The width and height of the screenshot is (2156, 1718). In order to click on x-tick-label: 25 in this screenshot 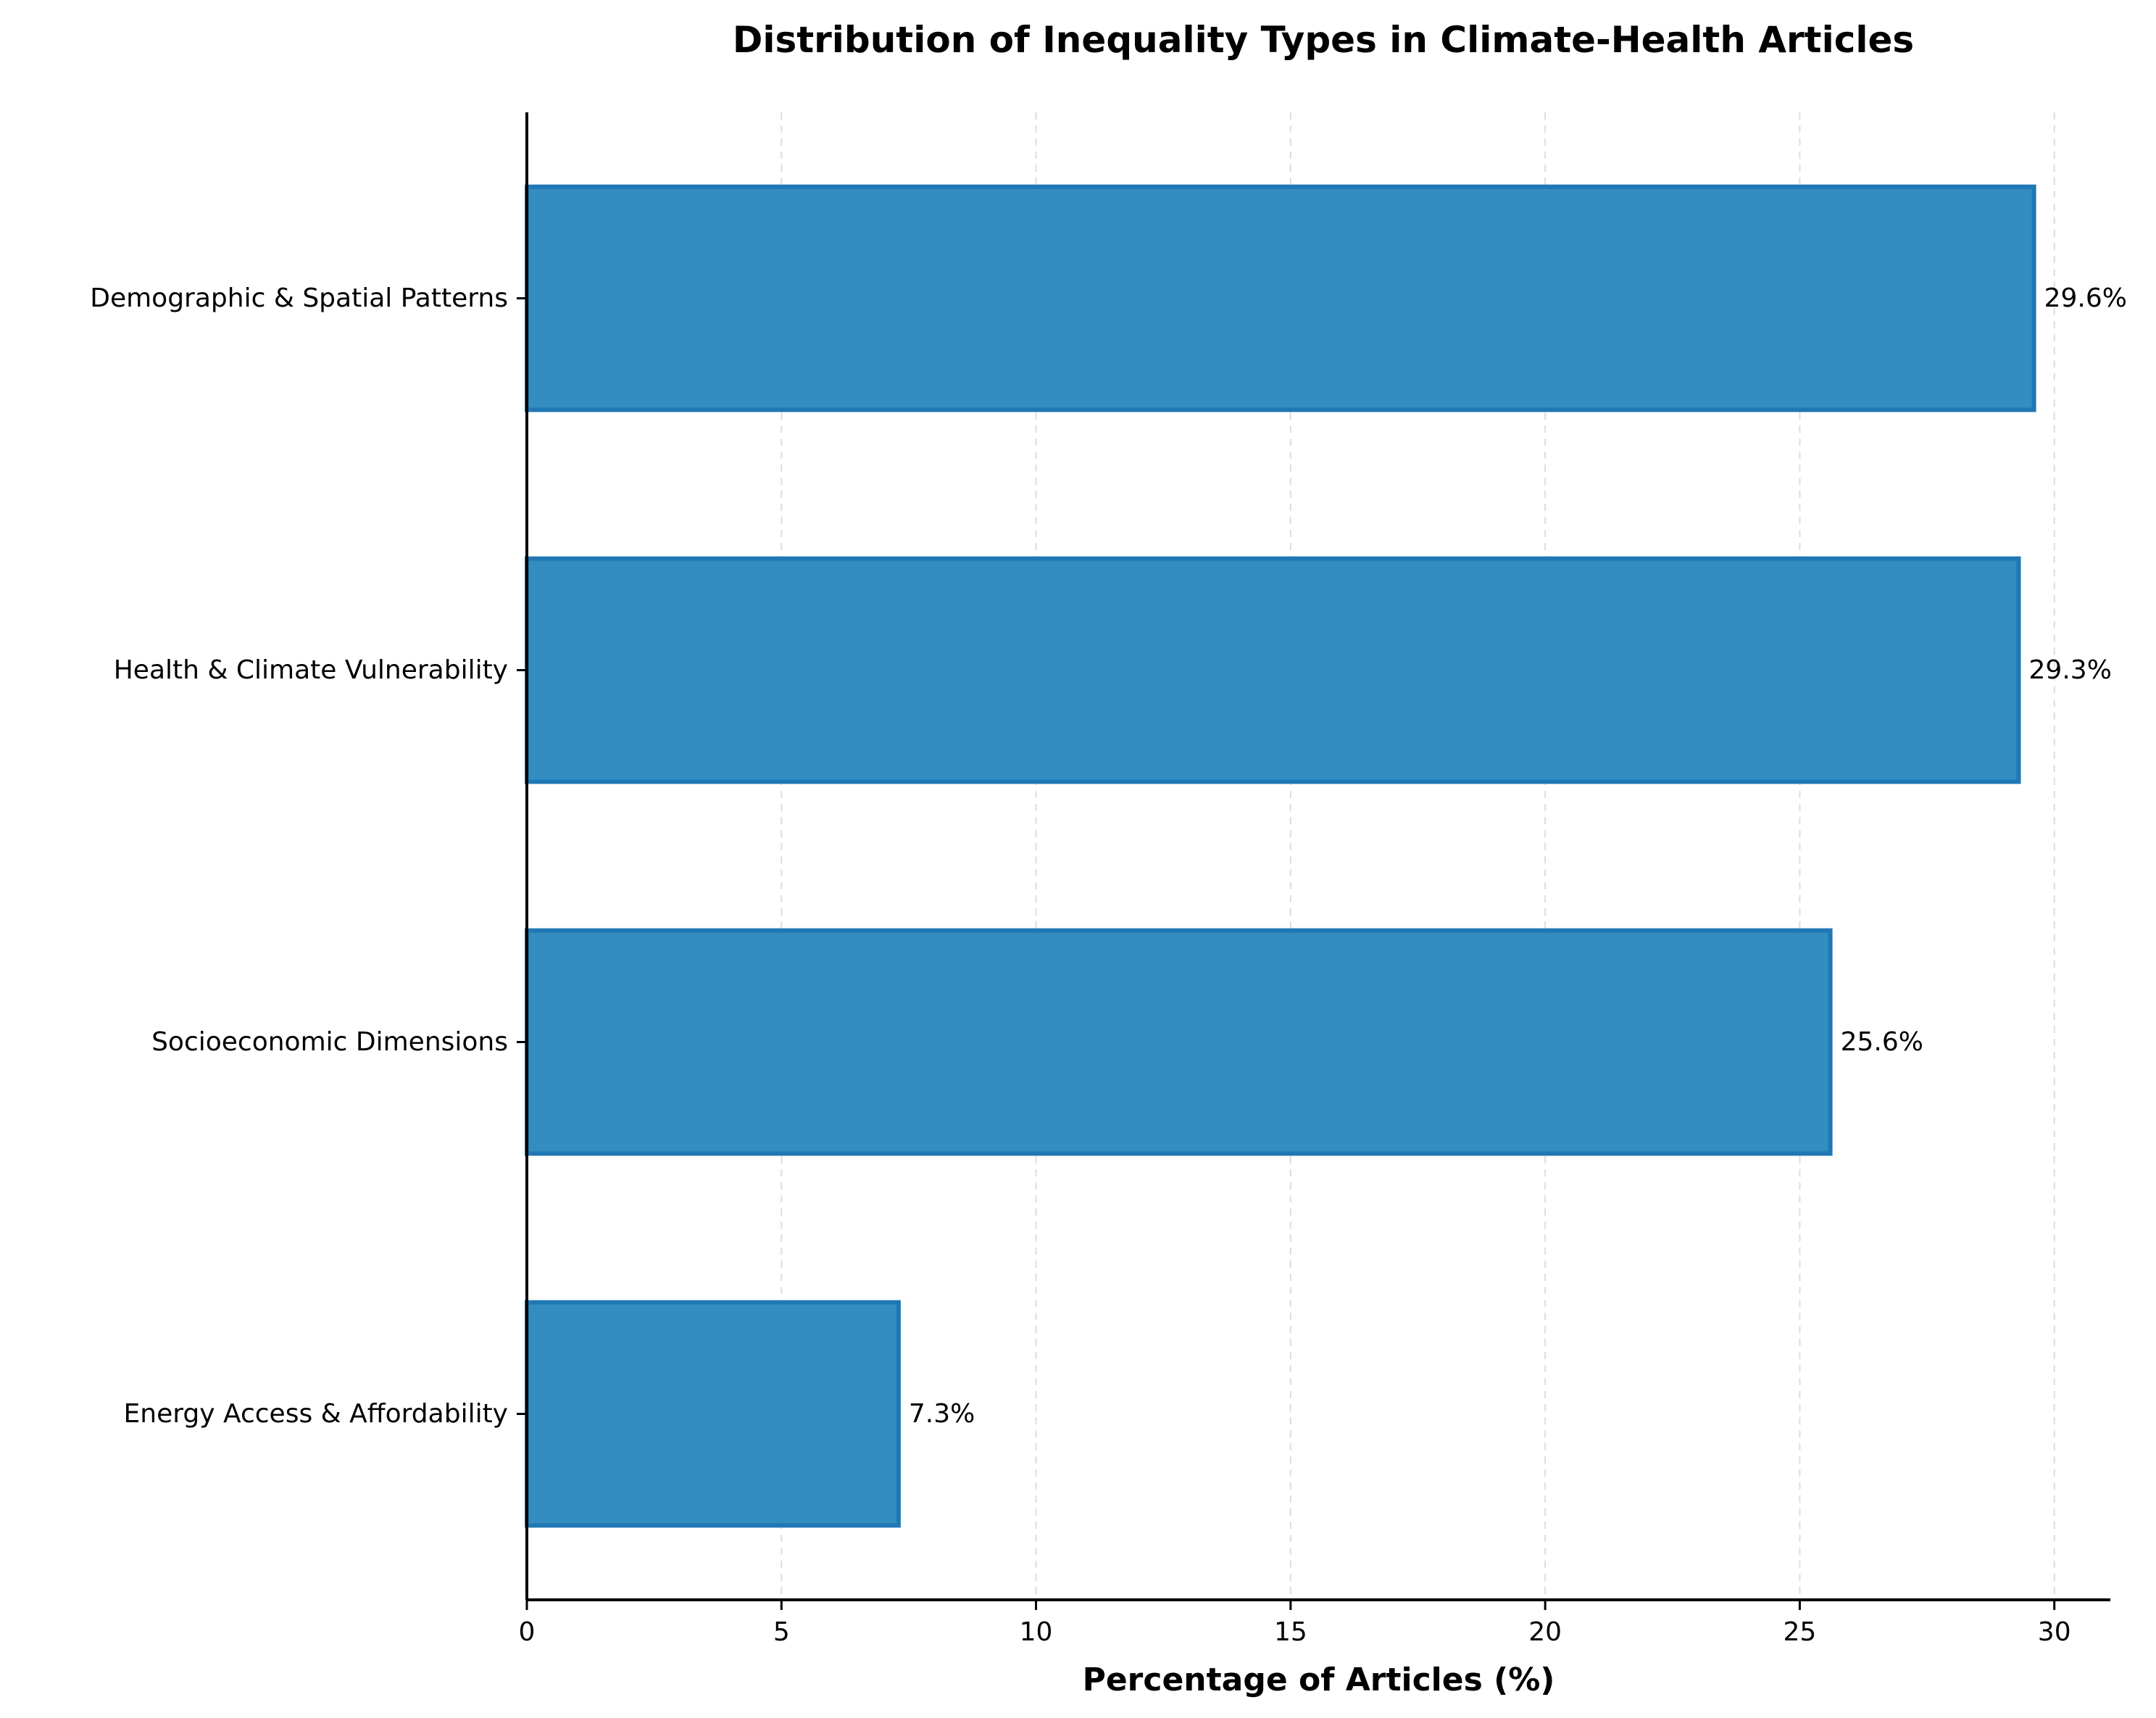, I will do `click(1800, 1632)`.